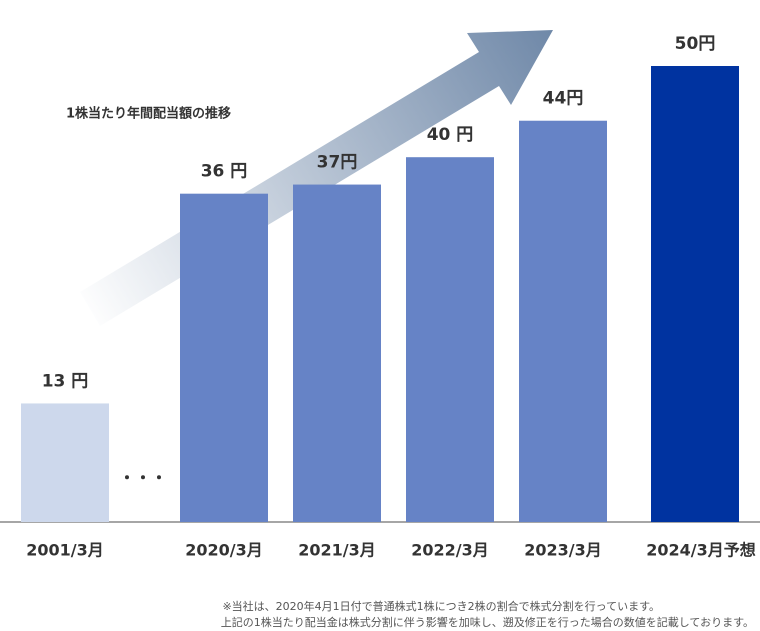  Describe the element at coordinates (65, 381) in the screenshot. I see `value-label: 13 円` at that location.